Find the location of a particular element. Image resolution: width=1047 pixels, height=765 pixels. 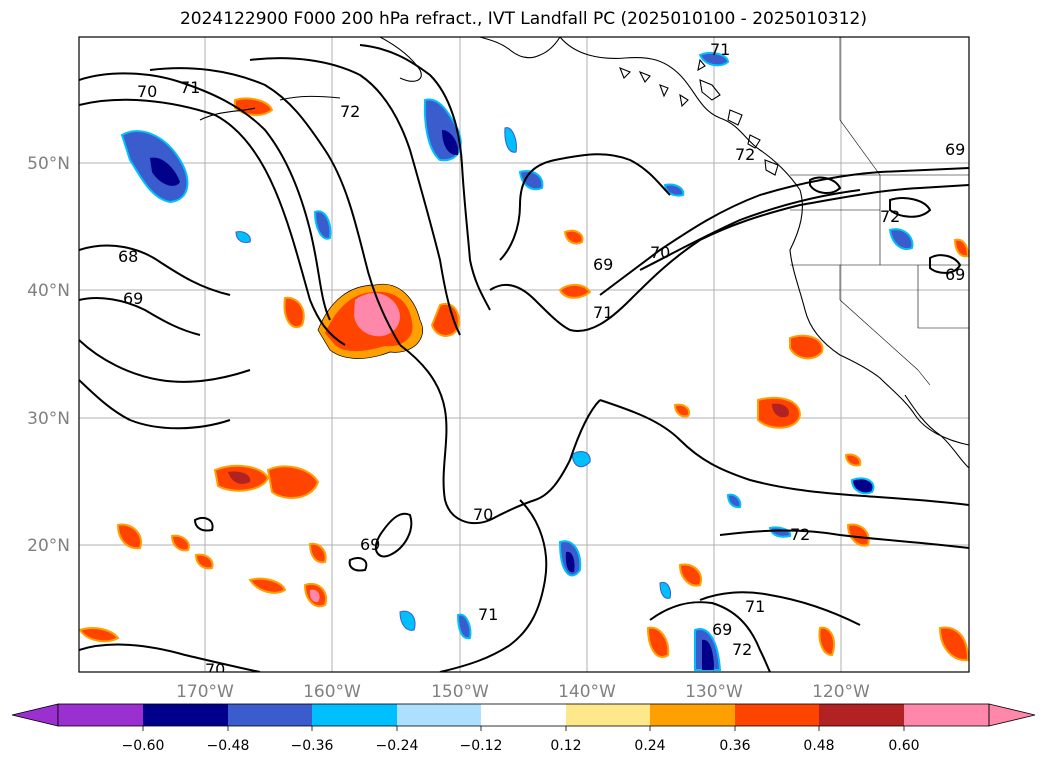

colorbar-high-arrow is located at coordinates (1012, 715).